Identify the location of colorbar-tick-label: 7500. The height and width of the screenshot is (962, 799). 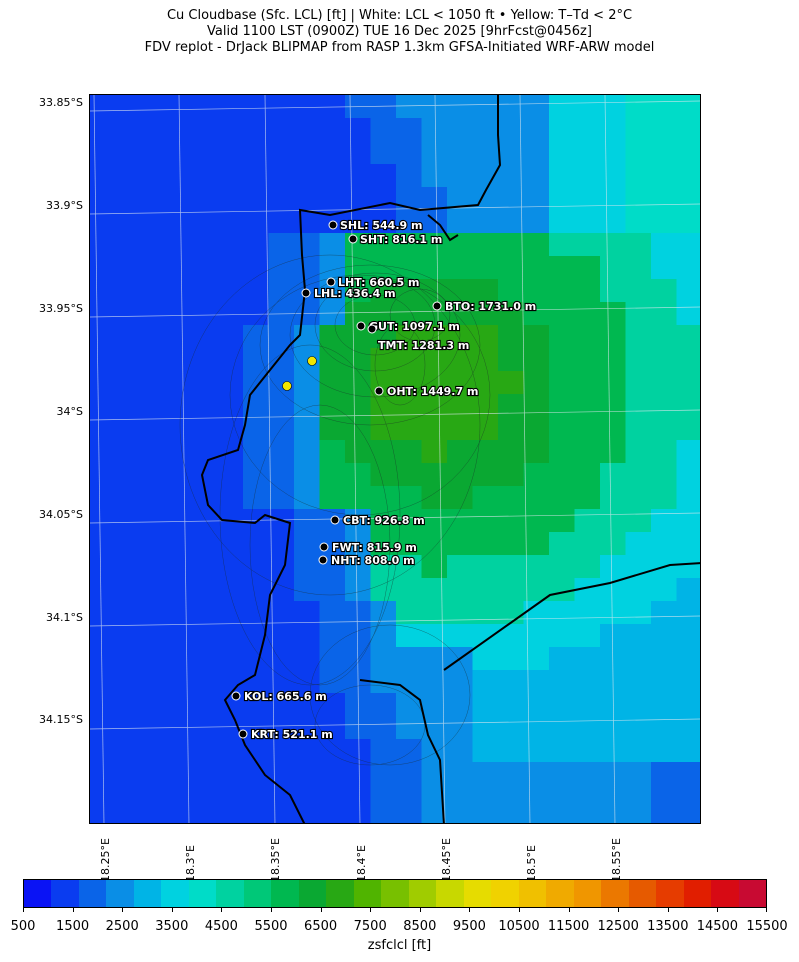
(370, 926).